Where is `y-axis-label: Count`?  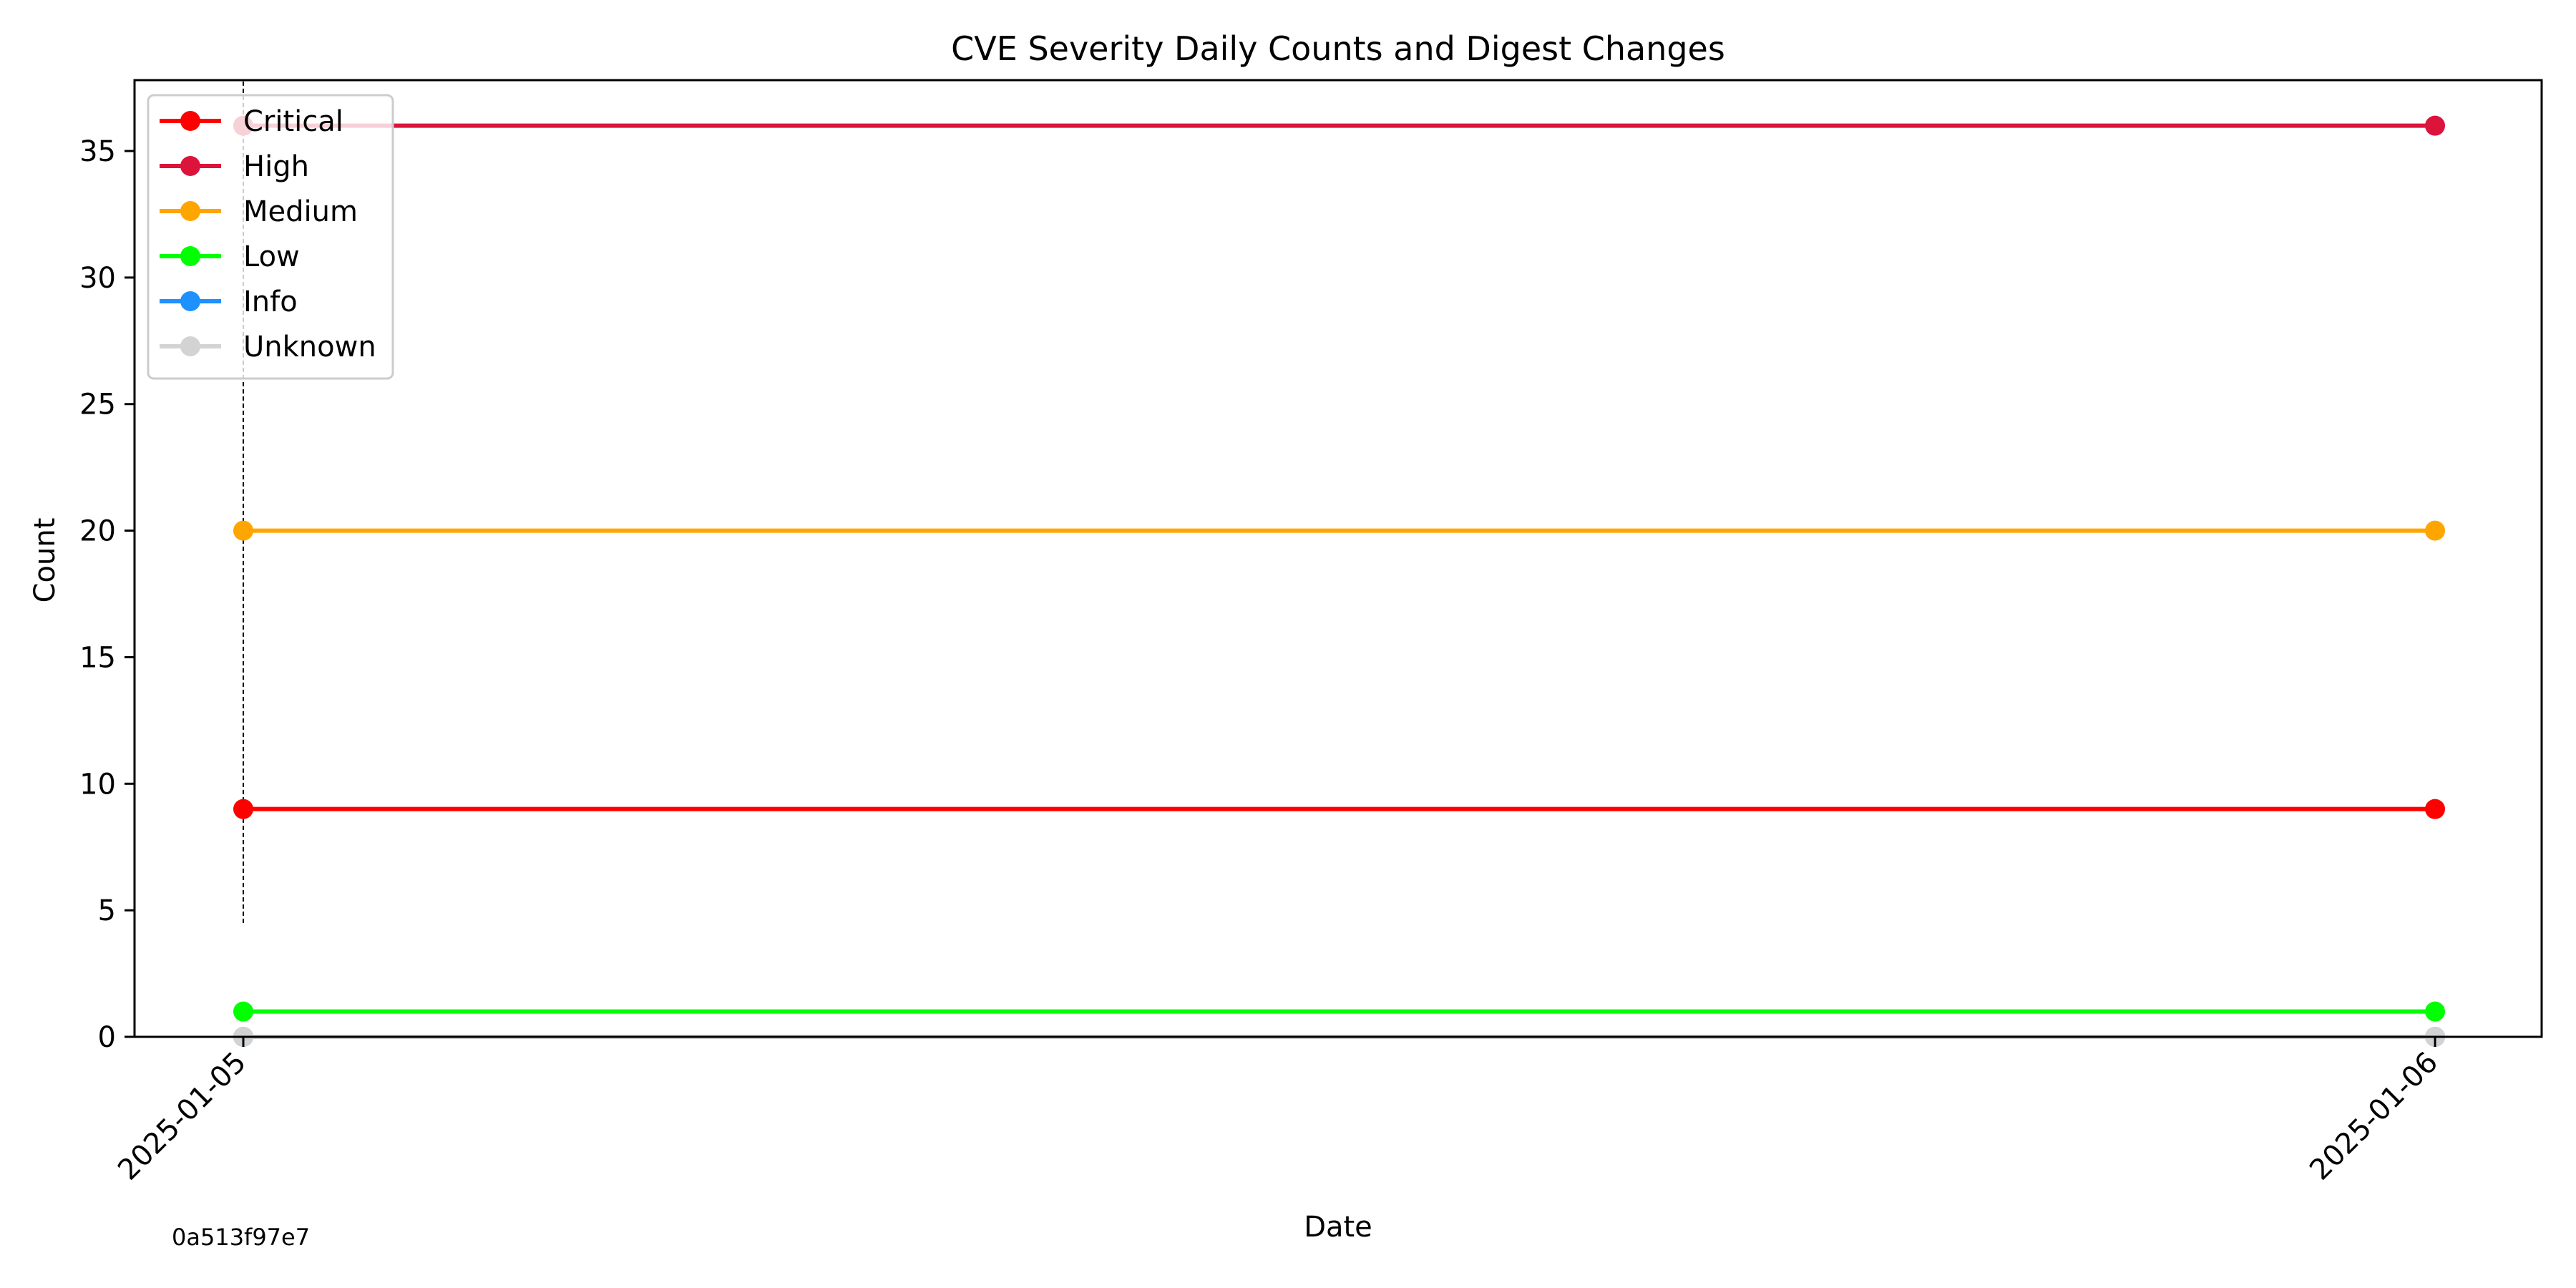
y-axis-label: Count is located at coordinates (45, 560).